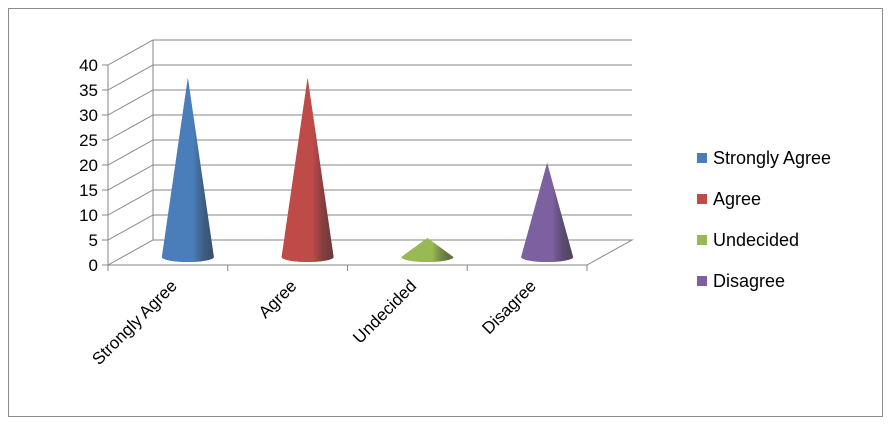 This screenshot has width=891, height=425. What do you see at coordinates (88, 140) in the screenshot?
I see `y-tick-label: 25` at bounding box center [88, 140].